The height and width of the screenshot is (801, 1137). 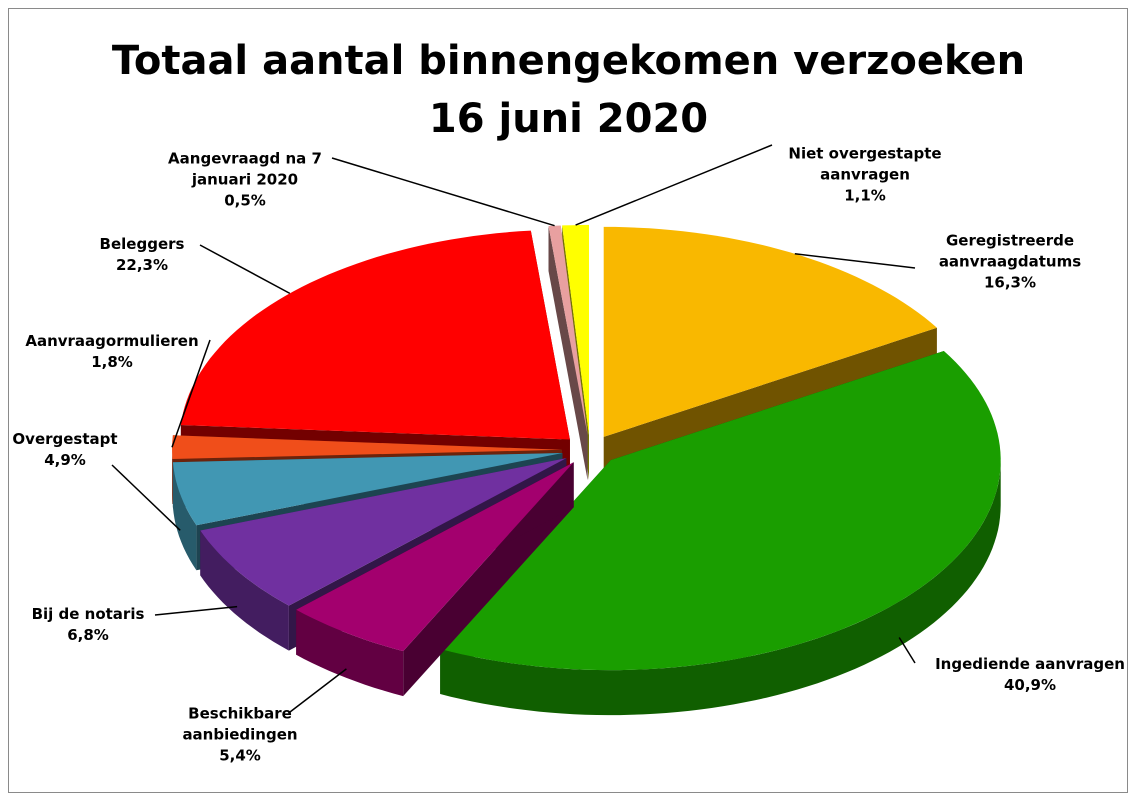 What do you see at coordinates (1010, 282) in the screenshot?
I see `value-label: 16,3%` at bounding box center [1010, 282].